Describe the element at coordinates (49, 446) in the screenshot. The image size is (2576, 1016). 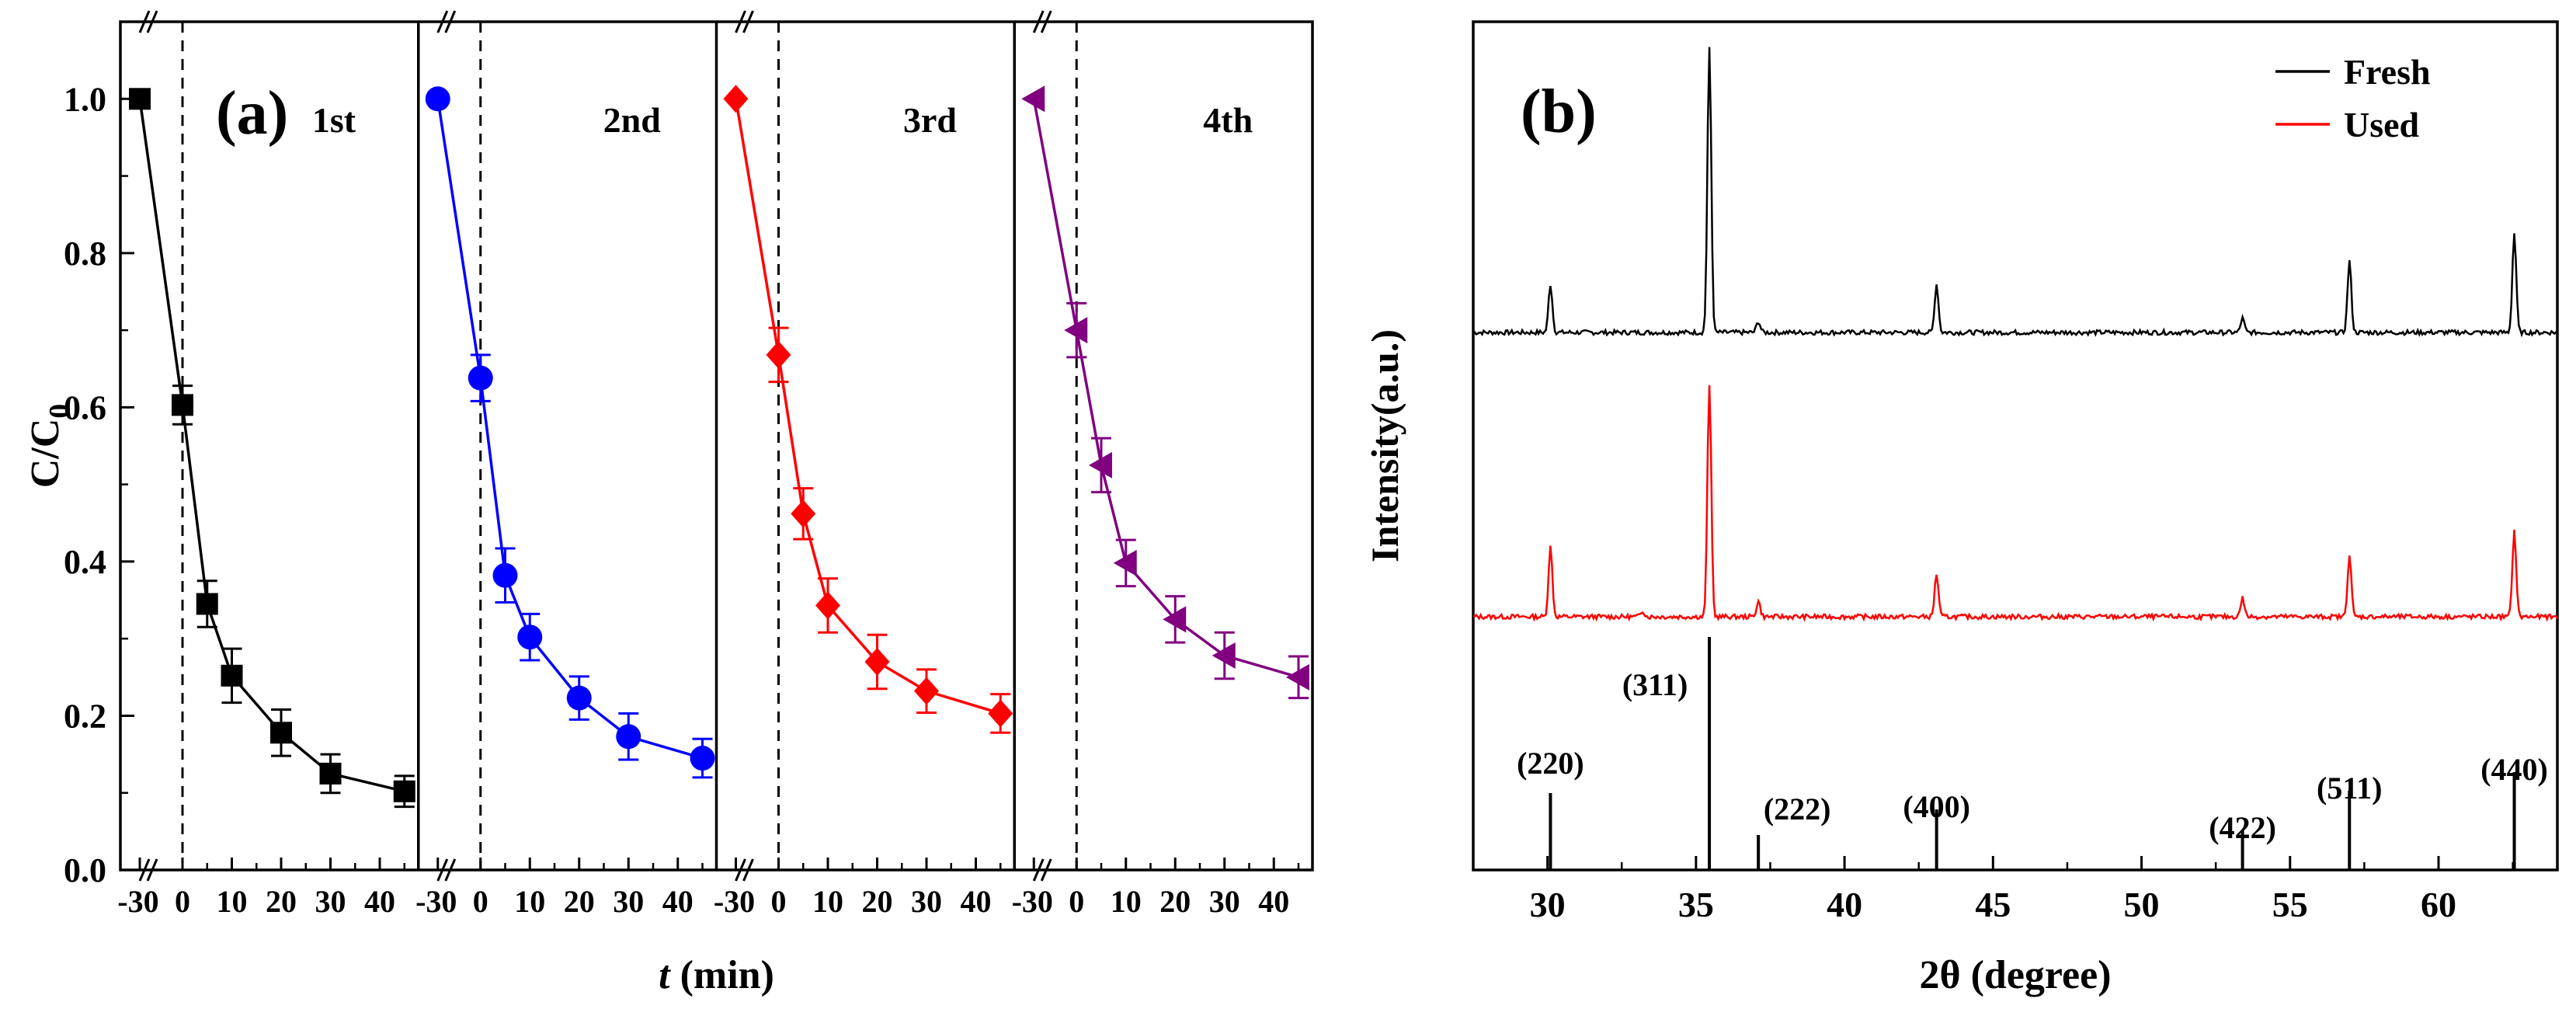
I see `y-axis-label-a: C/C0` at that location.